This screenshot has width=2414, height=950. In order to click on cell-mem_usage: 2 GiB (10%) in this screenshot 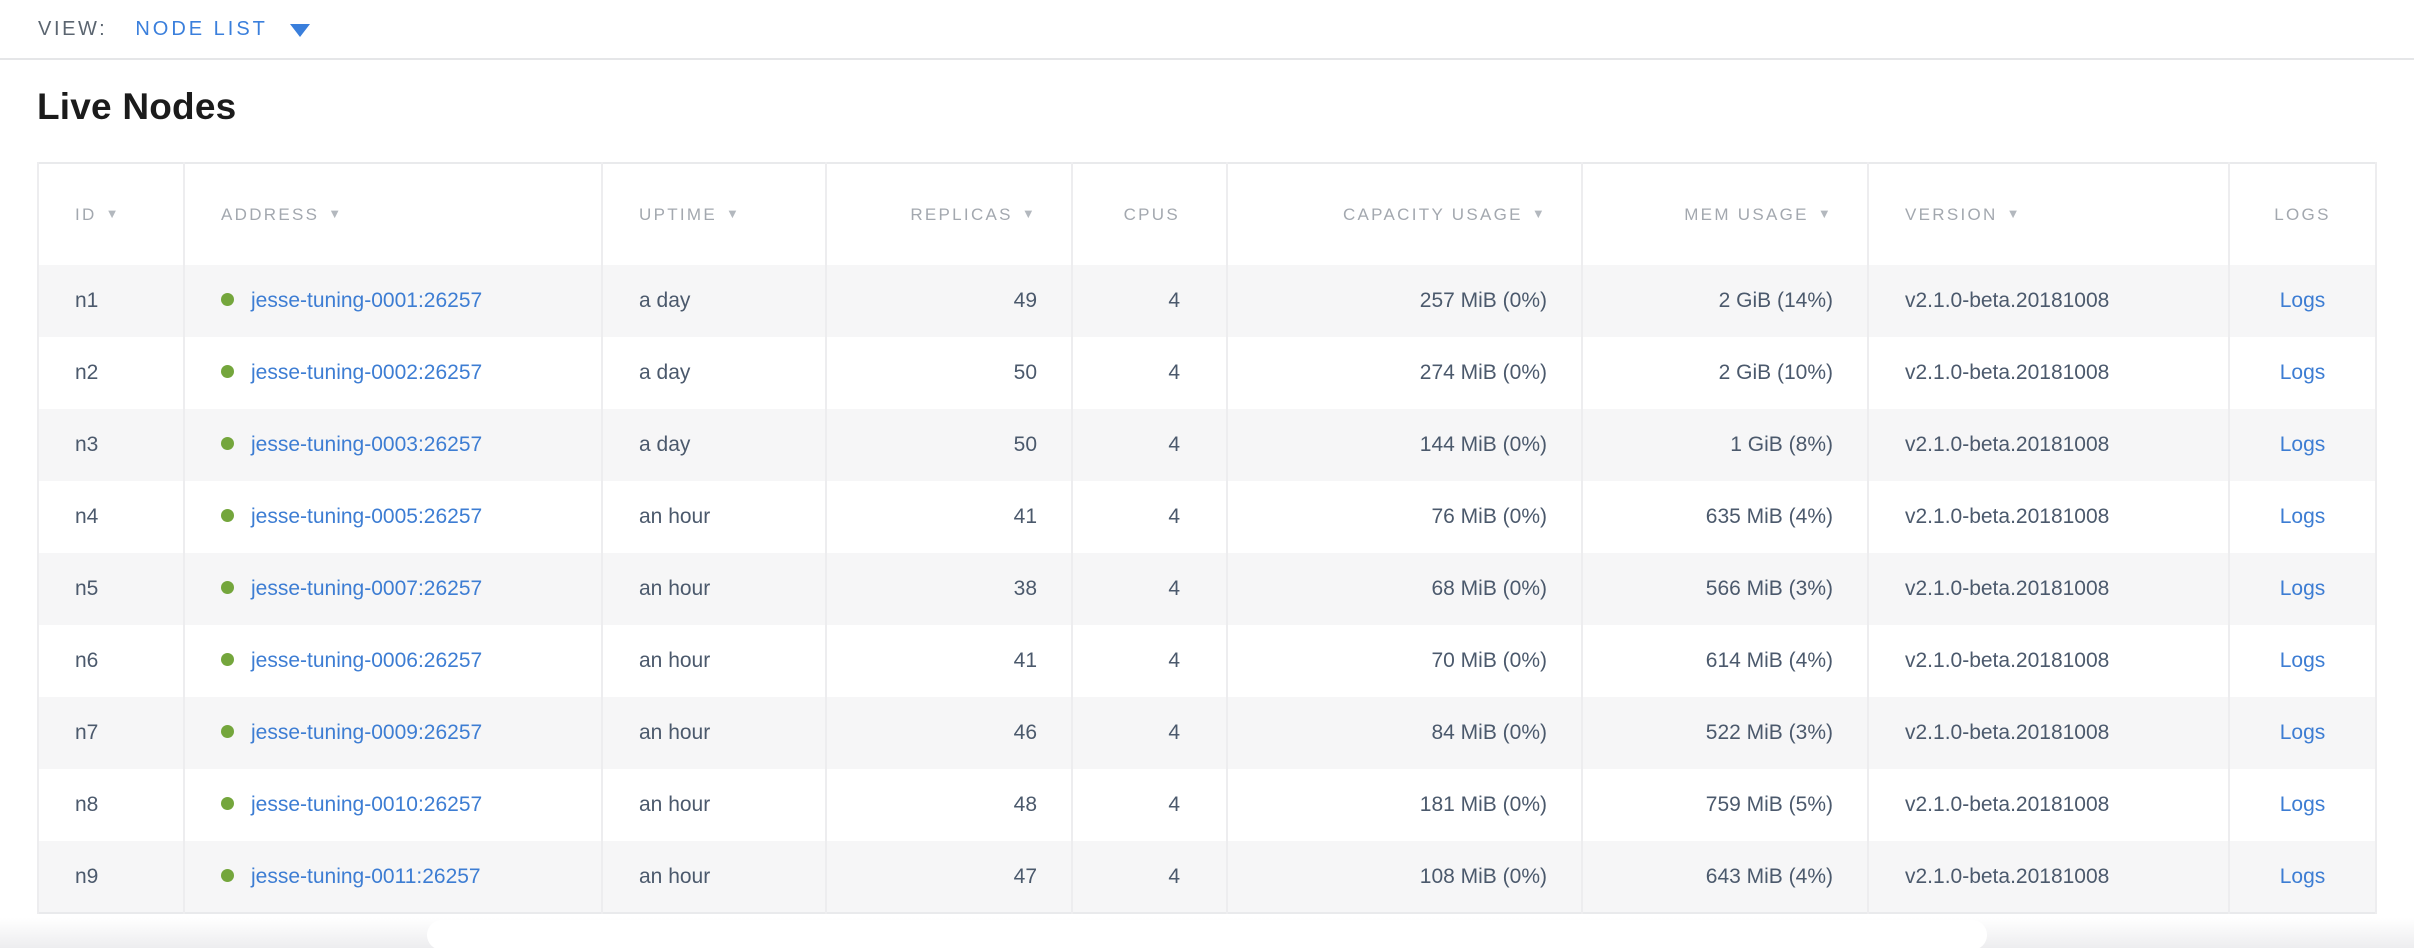, I will do `click(1724, 373)`.